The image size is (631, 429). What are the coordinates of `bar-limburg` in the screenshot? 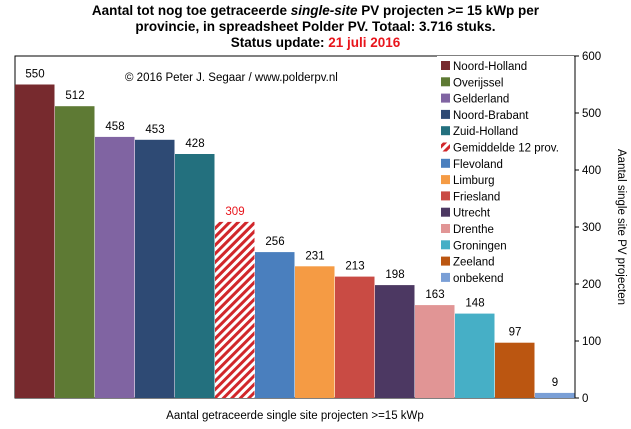 It's located at (315, 332).